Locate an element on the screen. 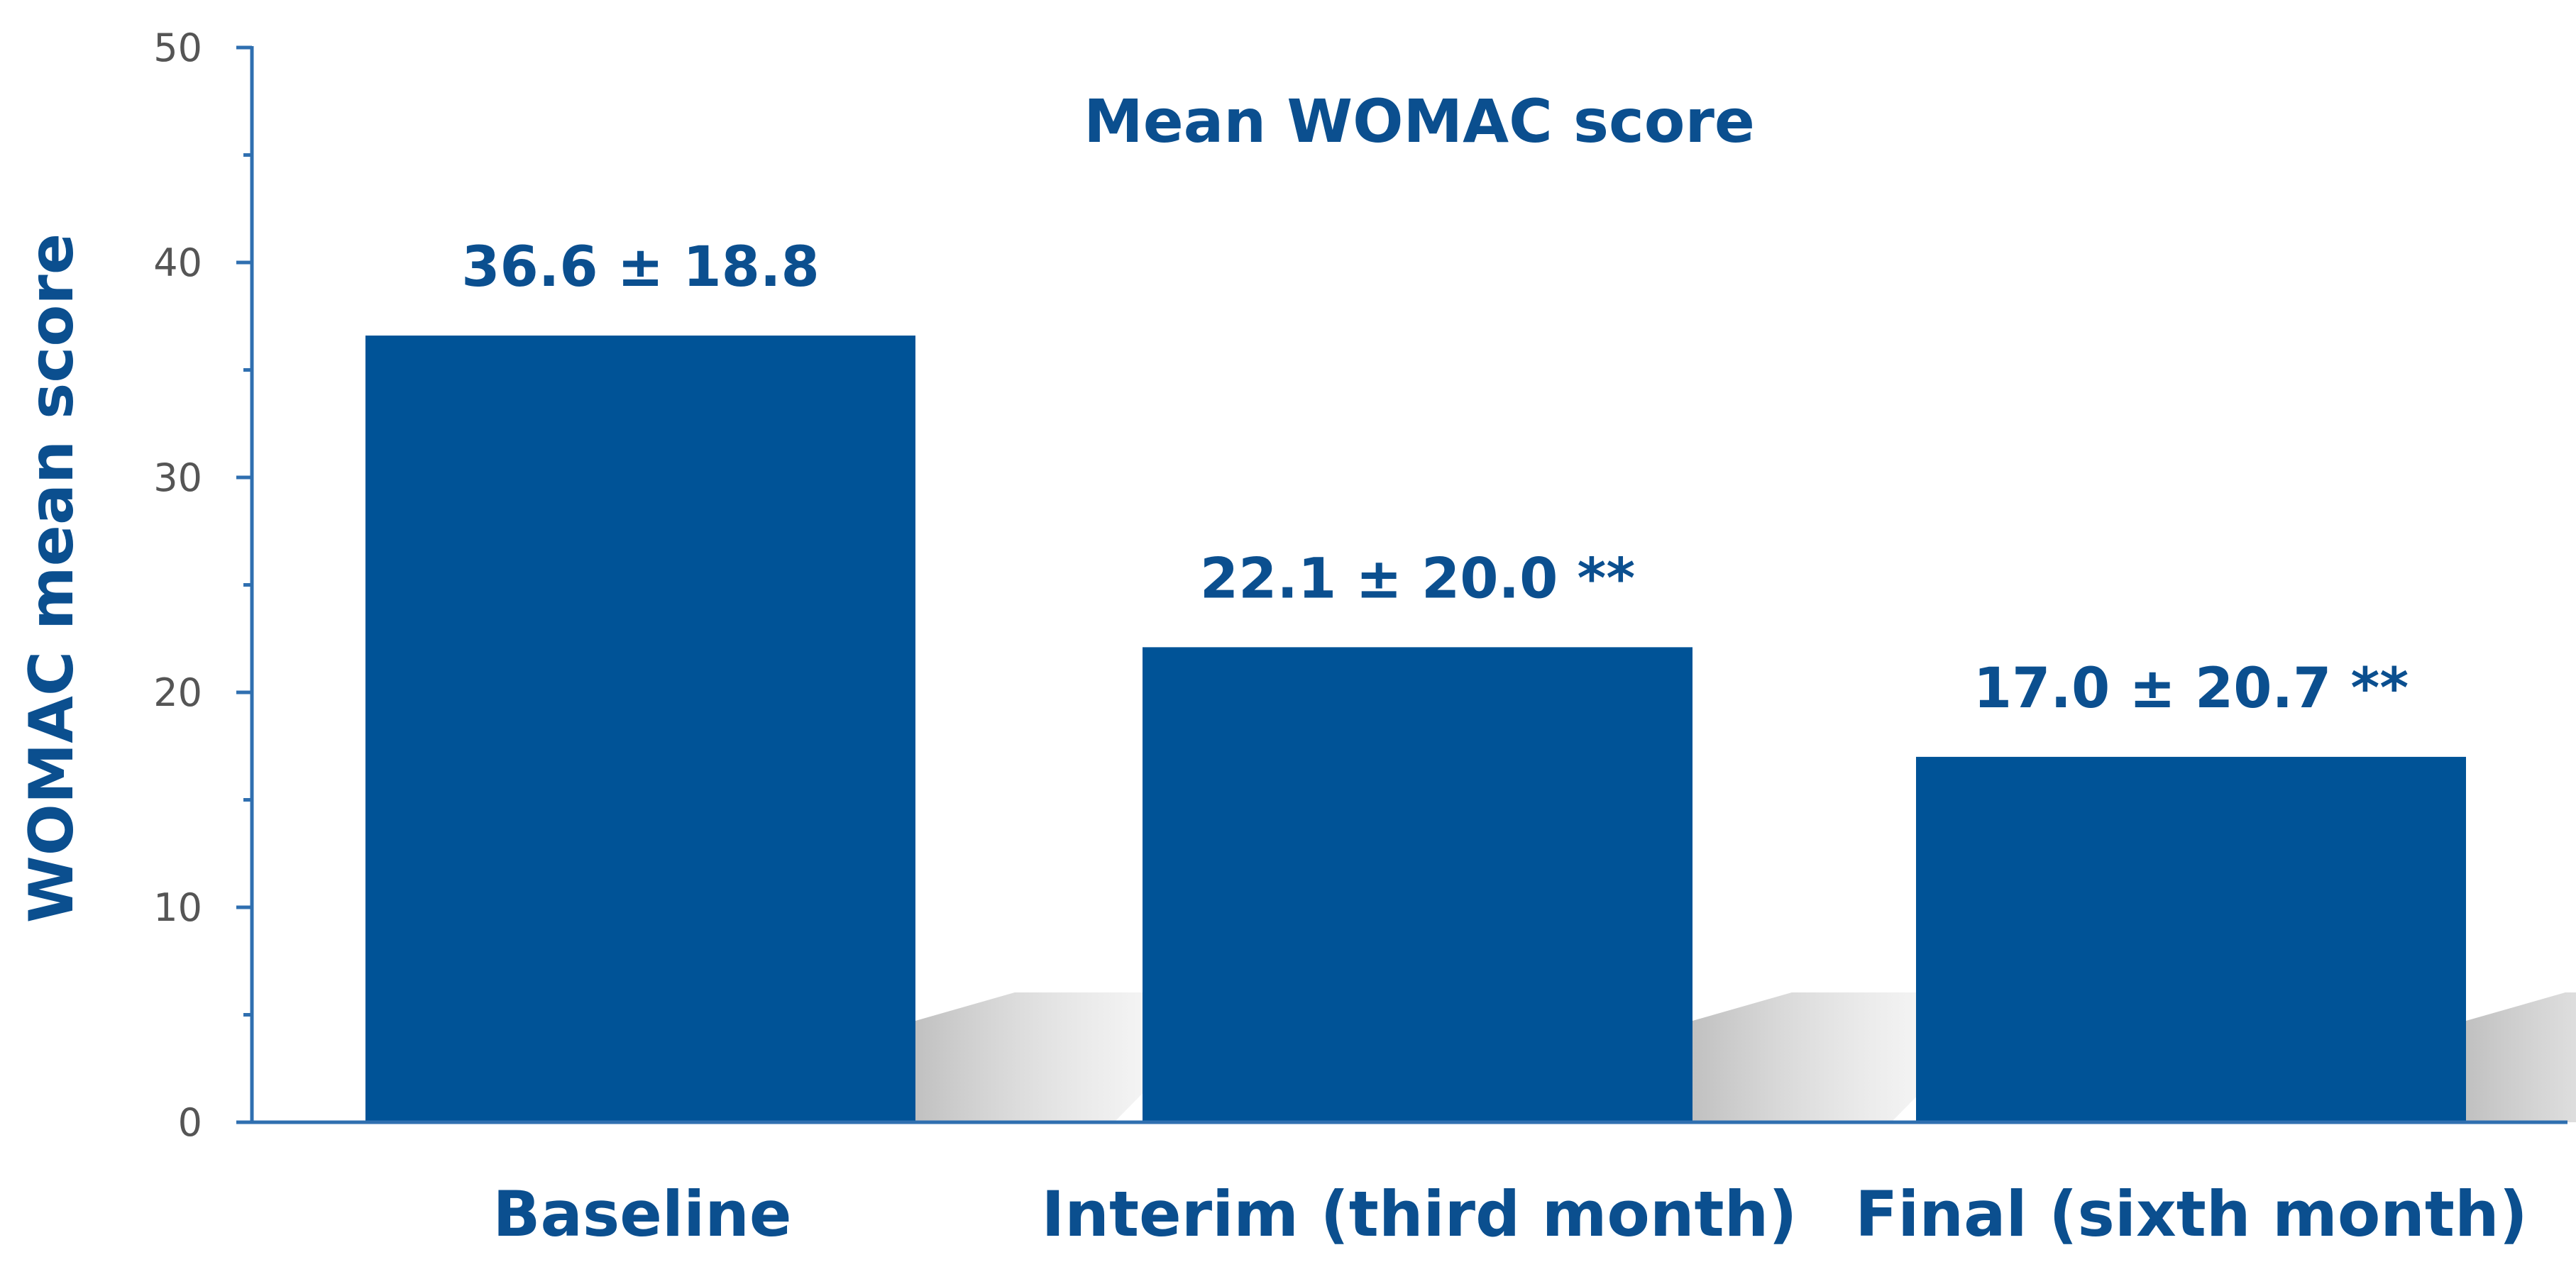 The height and width of the screenshot is (1262, 2576). bar-final-sixth-month is located at coordinates (2191, 939).